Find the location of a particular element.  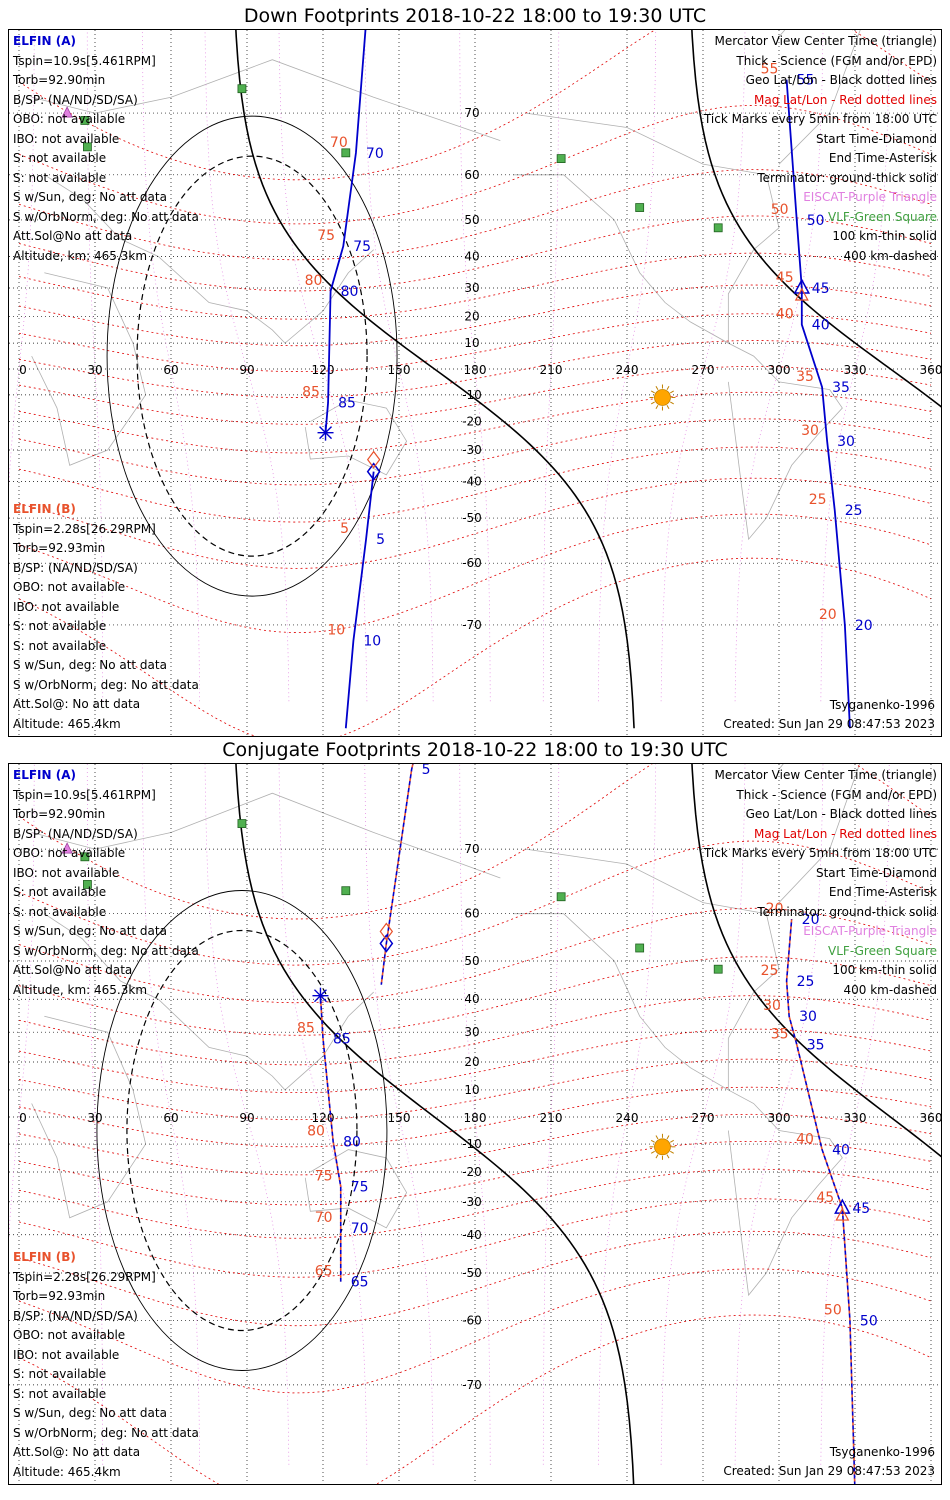

x-tick-label: 210 is located at coordinates (551, 370).